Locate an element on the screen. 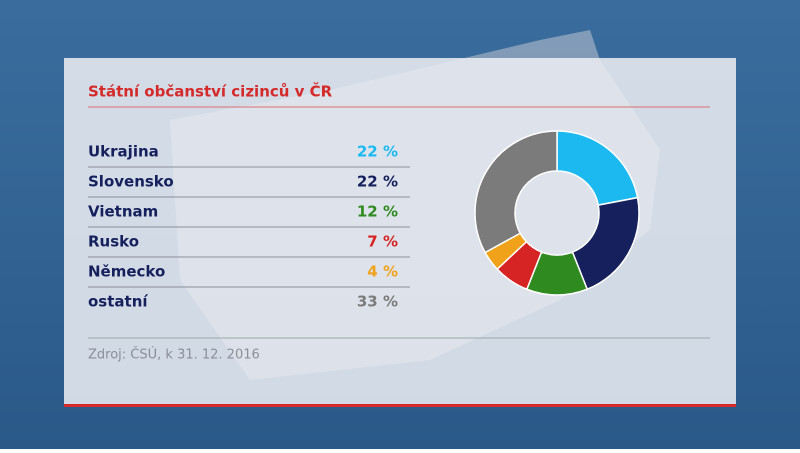 The image size is (800, 453). category-label: Slovensko is located at coordinates (131, 182).